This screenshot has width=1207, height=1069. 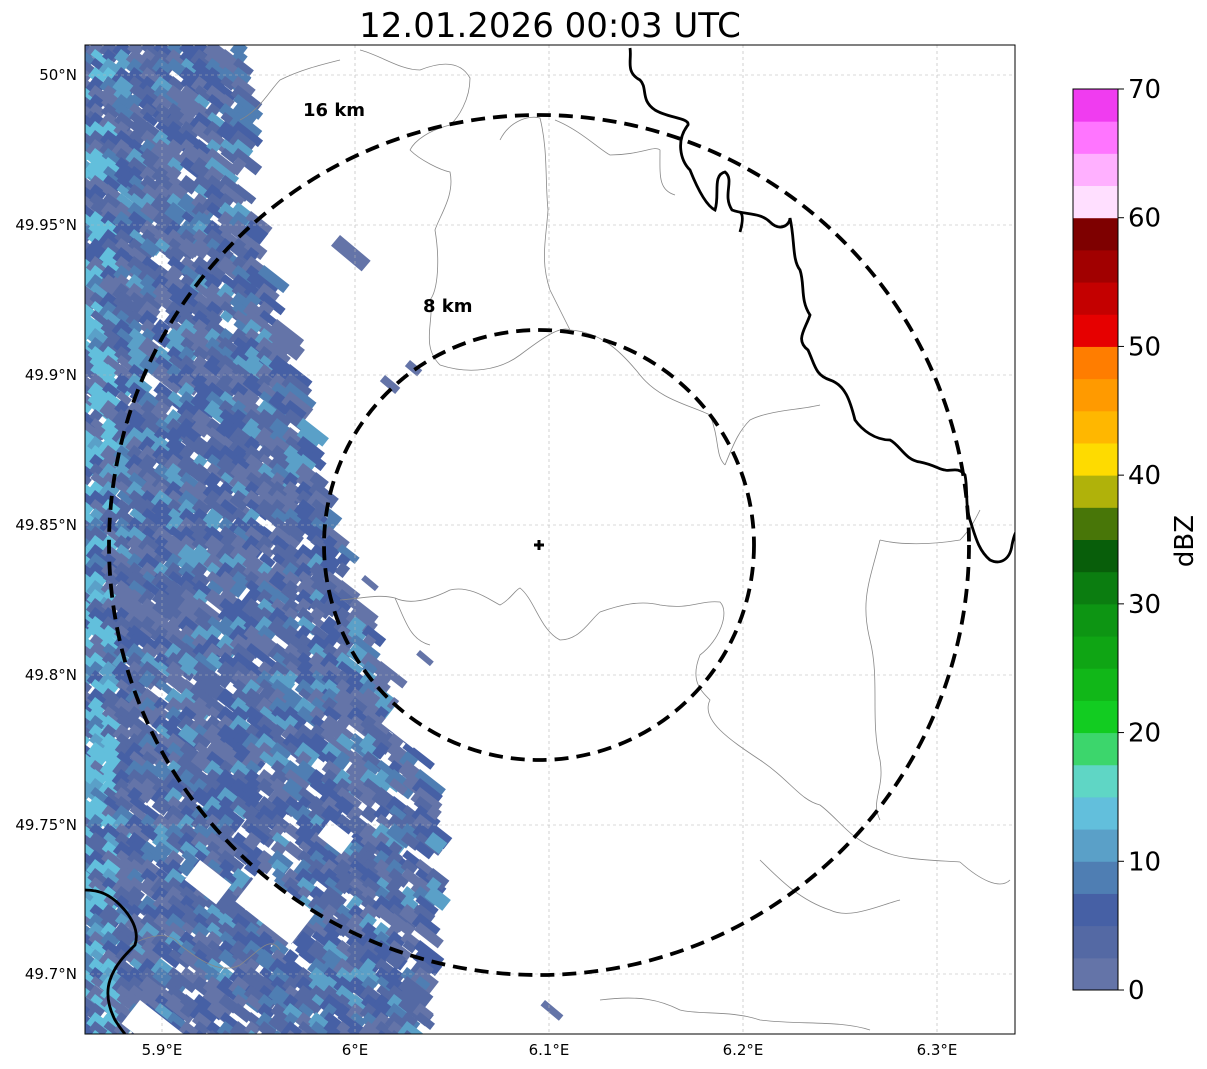 What do you see at coordinates (51, 974) in the screenshot?
I see `lat-tick-label: 49.7°N` at bounding box center [51, 974].